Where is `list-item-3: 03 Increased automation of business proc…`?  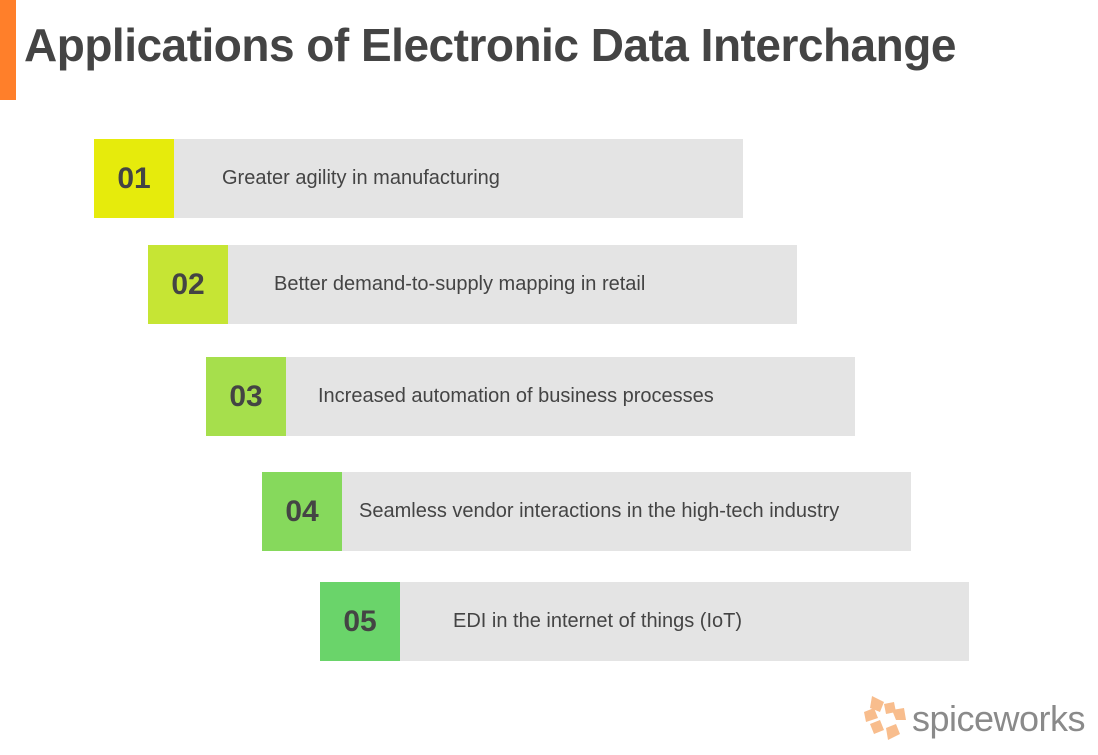
list-item-3: 03 Increased automation of business proc… is located at coordinates (530, 396).